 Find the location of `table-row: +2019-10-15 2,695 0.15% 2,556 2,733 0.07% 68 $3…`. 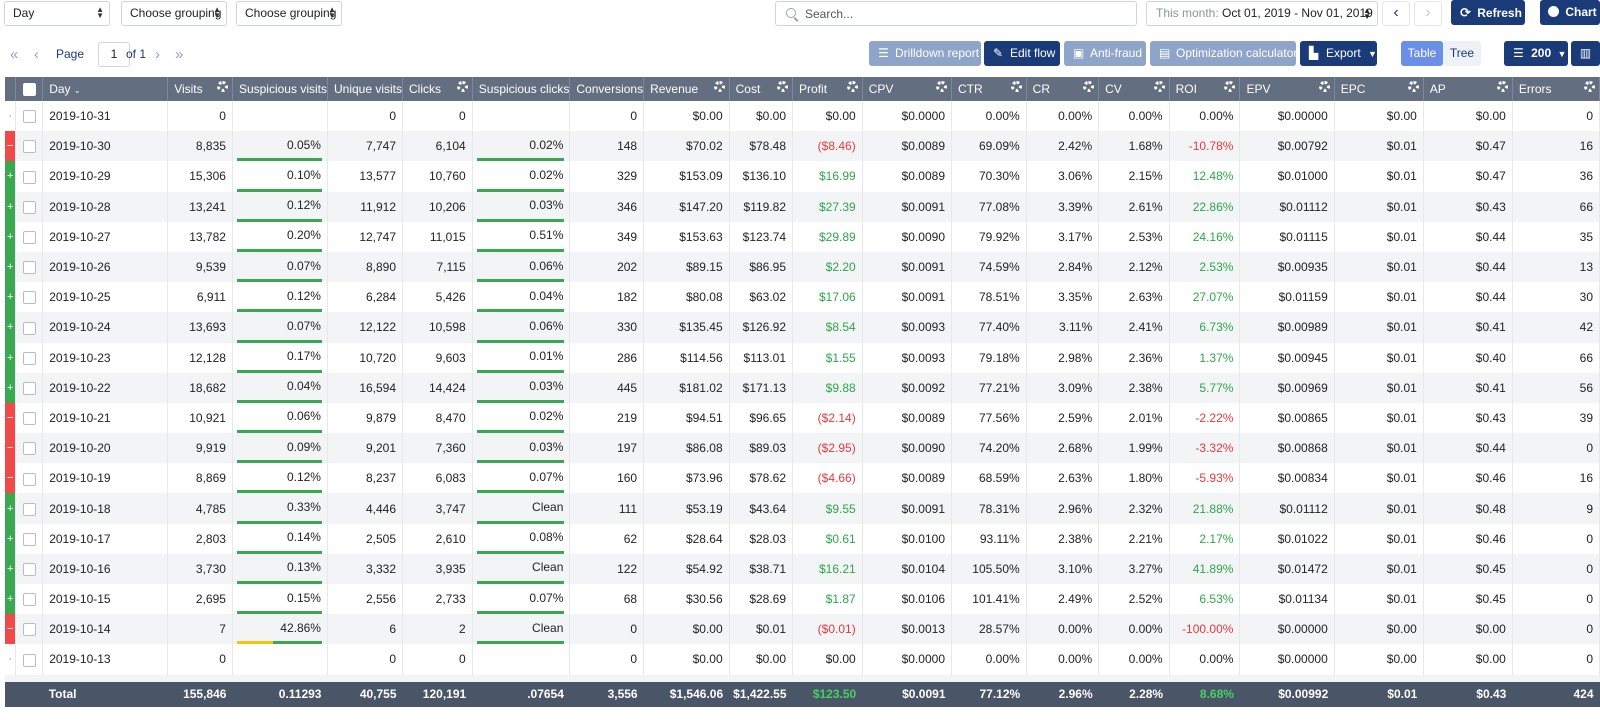

table-row: +2019-10-15 2,695 0.15% 2,556 2,733 0.07% 68 $3… is located at coordinates (802, 599).